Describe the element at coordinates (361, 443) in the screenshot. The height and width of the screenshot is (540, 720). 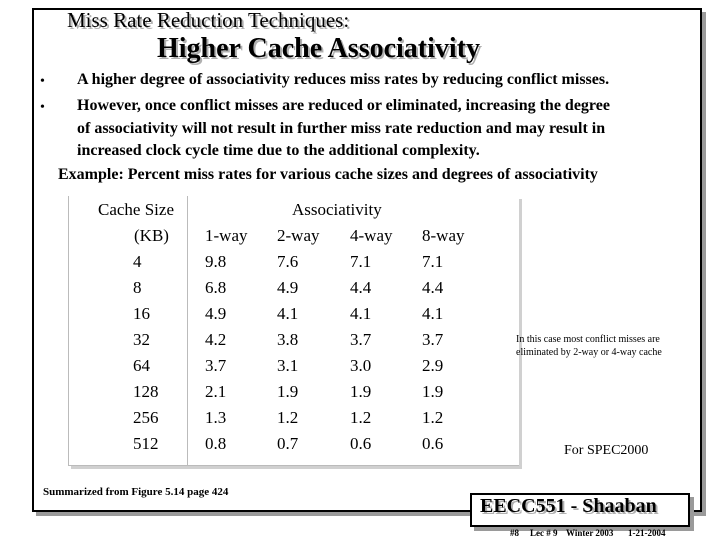
I see `cell-4-way: 0.6` at that location.